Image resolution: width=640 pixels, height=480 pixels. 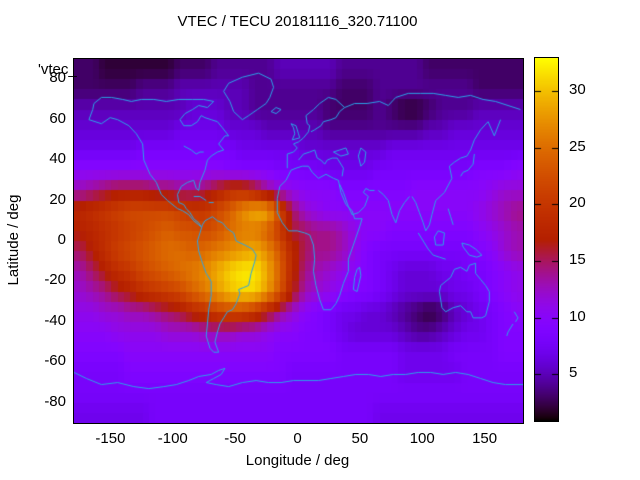 What do you see at coordinates (422, 438) in the screenshot?
I see `x-tick-label: 100` at bounding box center [422, 438].